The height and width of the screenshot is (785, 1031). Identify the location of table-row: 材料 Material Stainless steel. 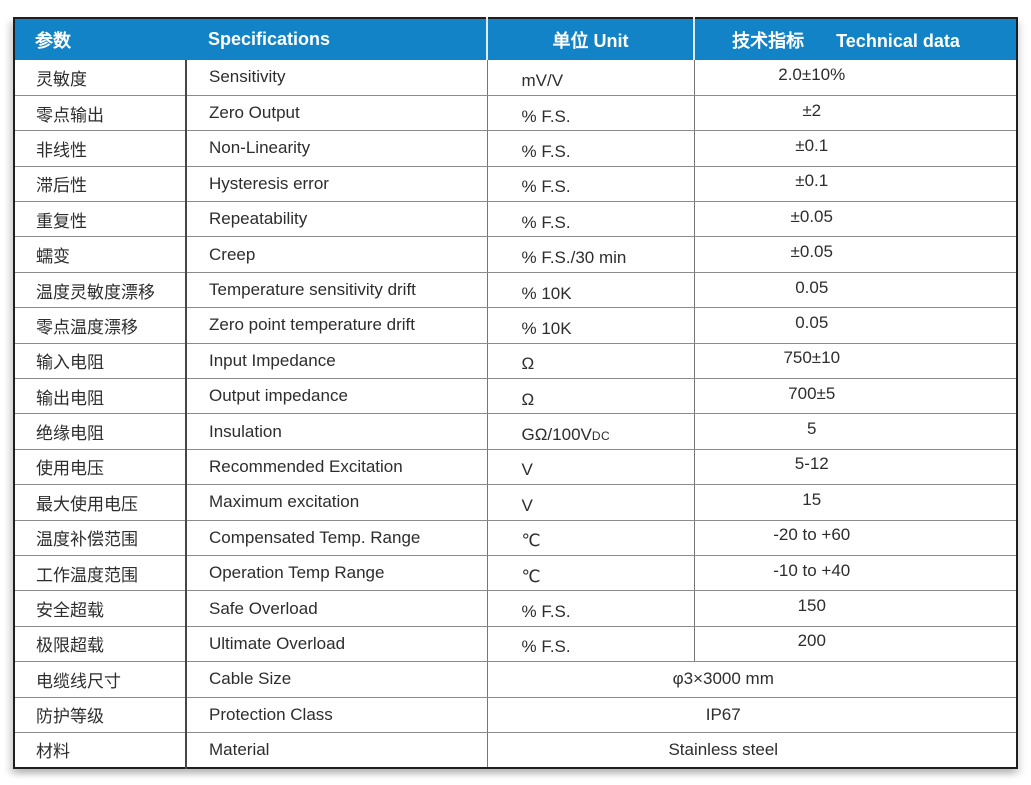
(515, 750).